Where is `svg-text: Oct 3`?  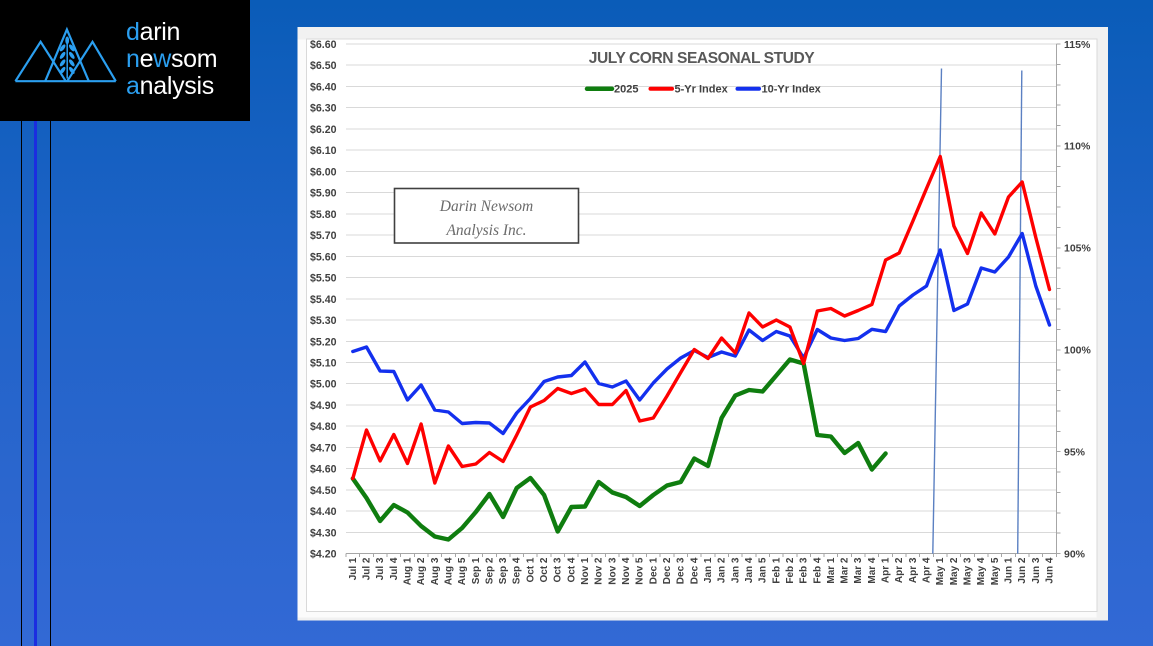 svg-text: Oct 3 is located at coordinates (558, 569).